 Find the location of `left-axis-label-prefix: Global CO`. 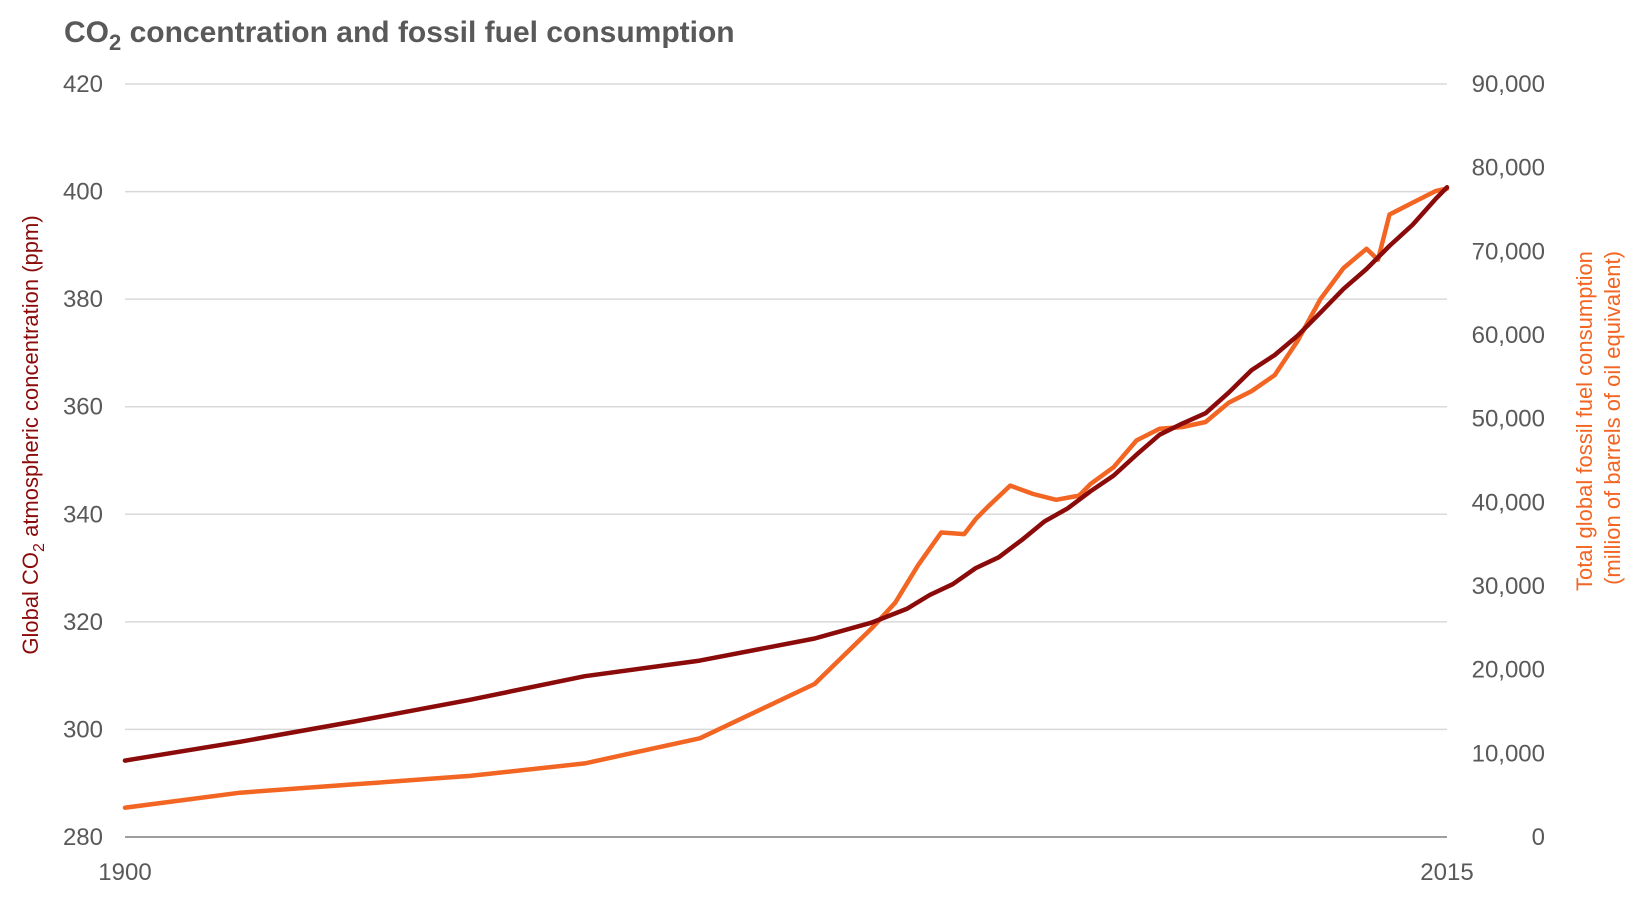

left-axis-label-prefix: Global CO is located at coordinates (30, 603).